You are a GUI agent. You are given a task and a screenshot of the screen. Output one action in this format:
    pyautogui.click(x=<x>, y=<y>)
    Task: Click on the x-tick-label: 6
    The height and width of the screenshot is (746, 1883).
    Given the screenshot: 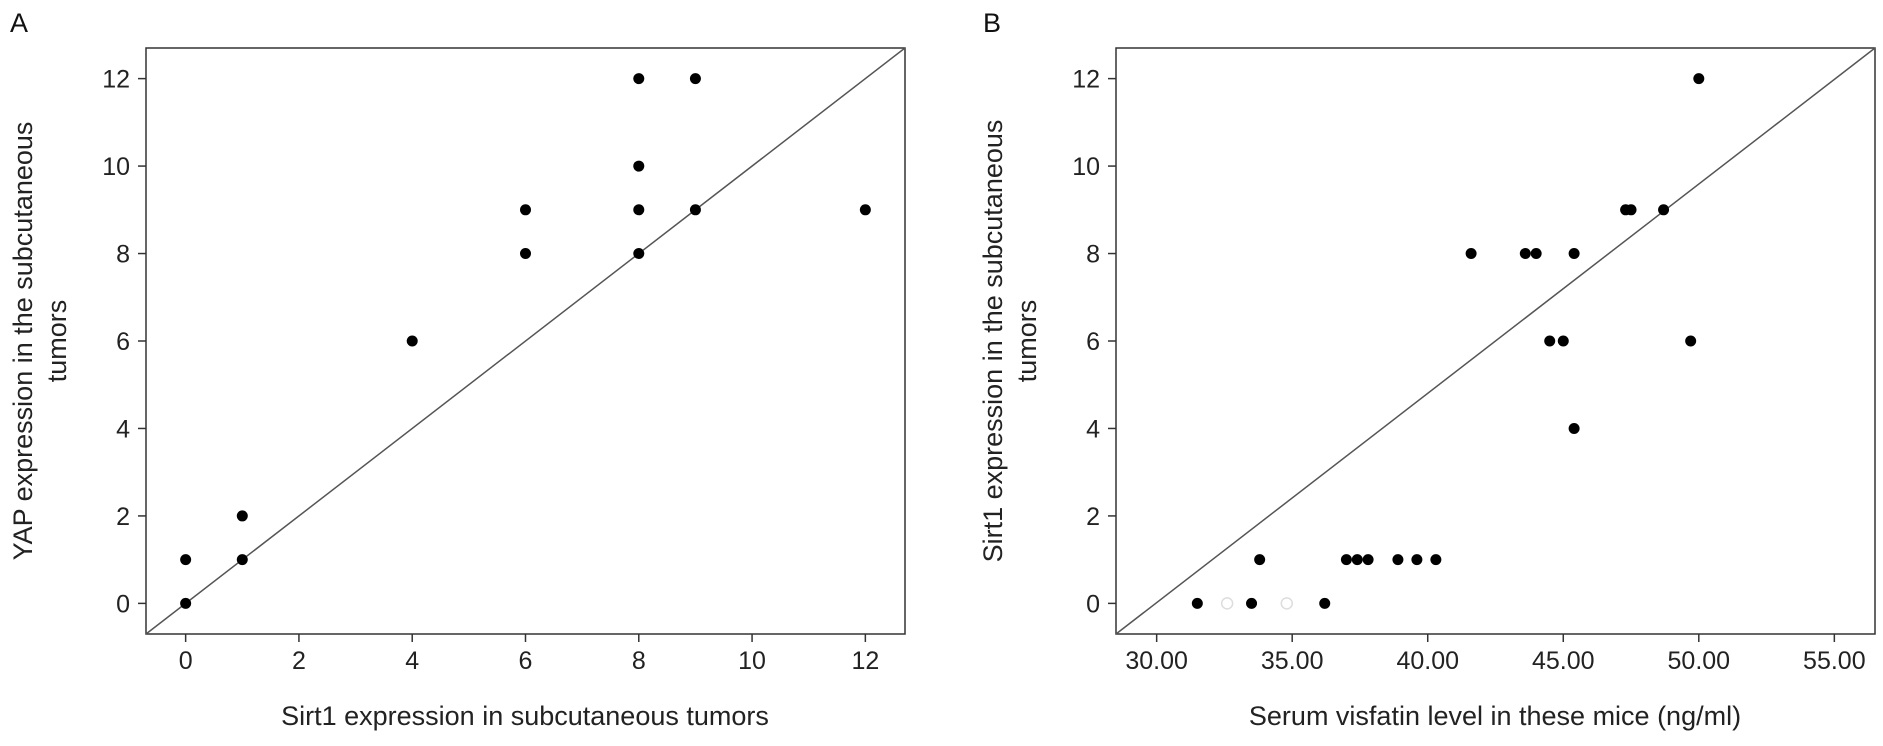 What is the action you would take?
    pyautogui.click(x=526, y=661)
    